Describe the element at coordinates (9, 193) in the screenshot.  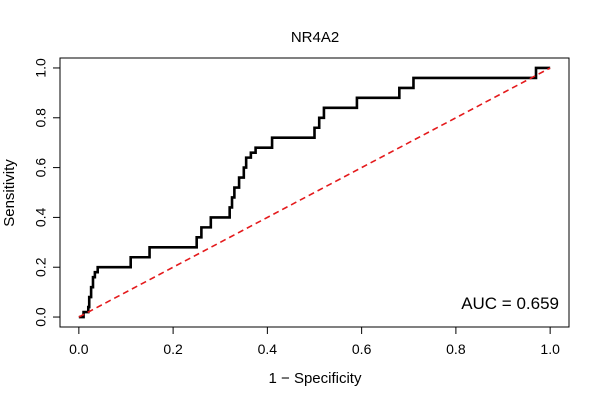
I see `y-axis-title: Sensitivity` at that location.